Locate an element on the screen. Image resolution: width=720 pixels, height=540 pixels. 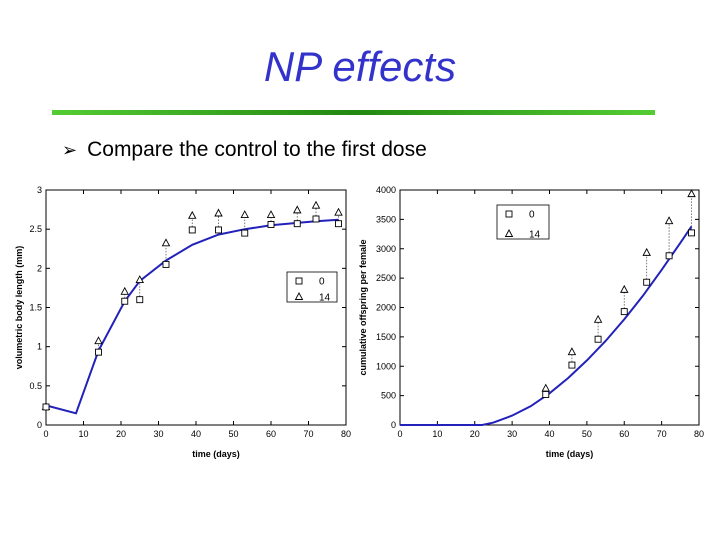
y-tick-label: 3000 is located at coordinates (386, 249).